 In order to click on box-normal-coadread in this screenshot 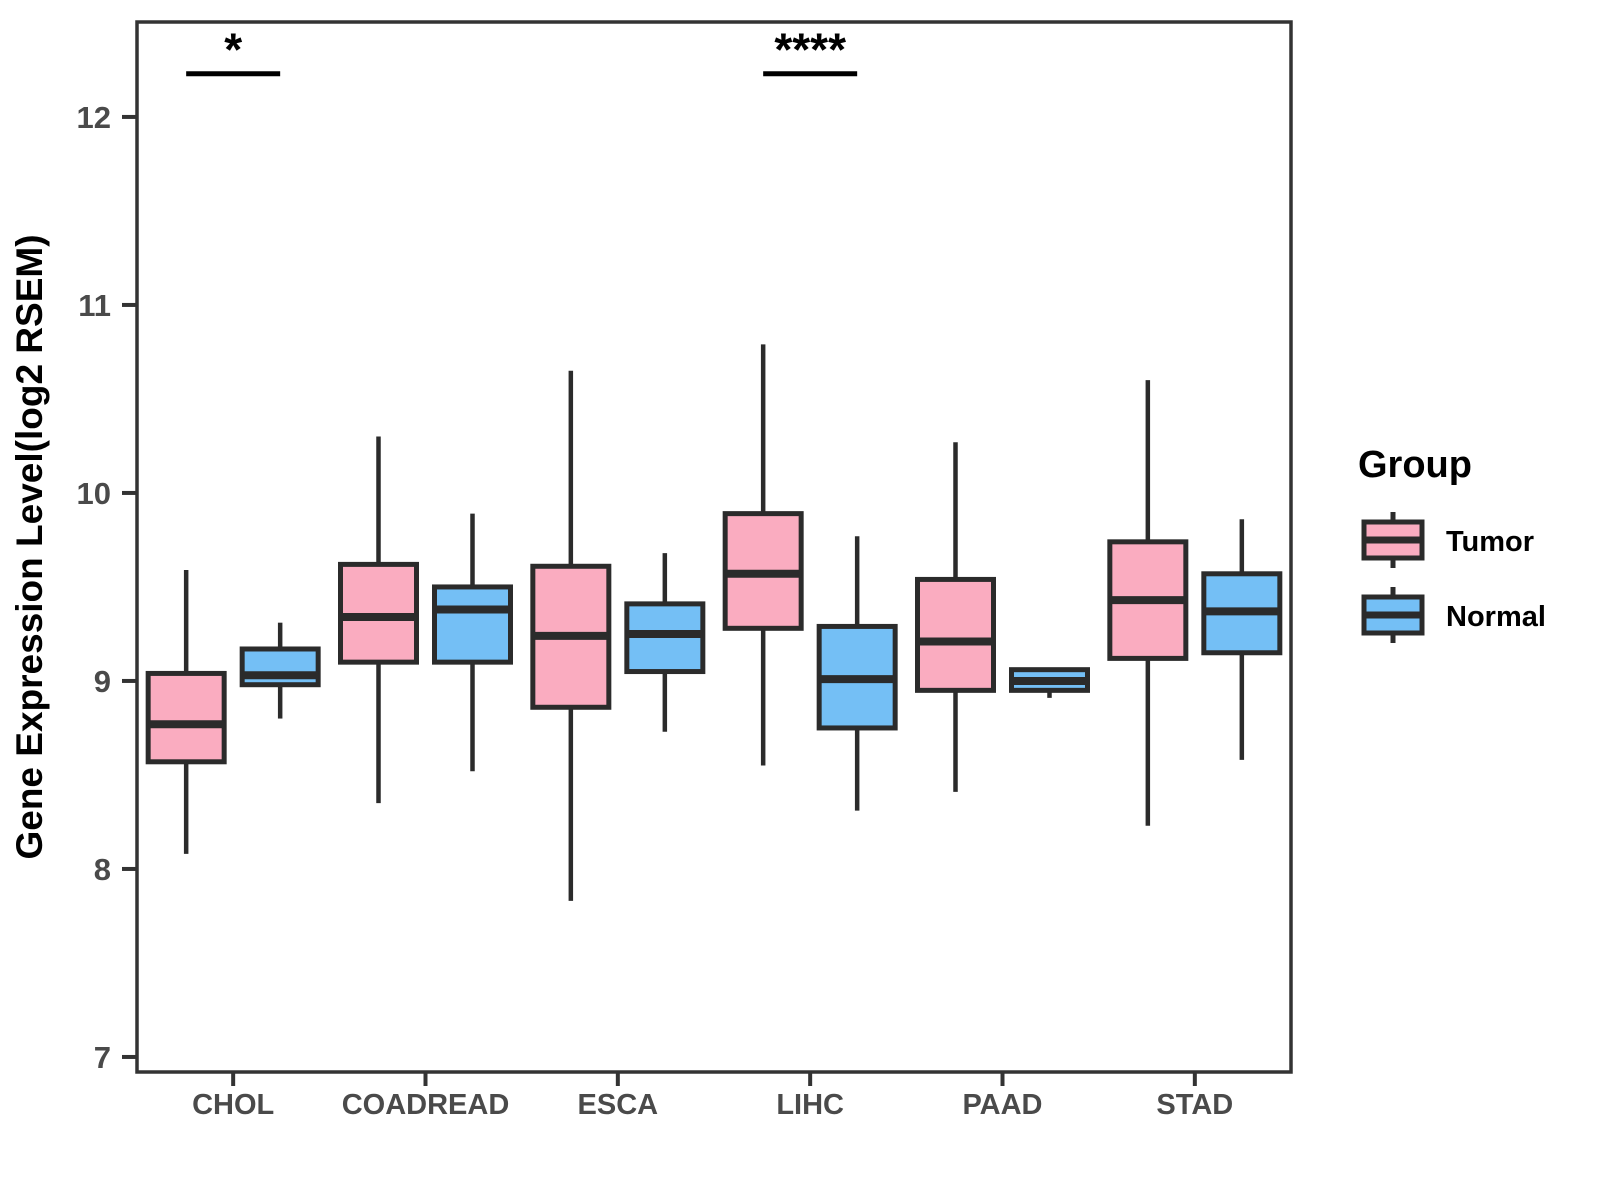, I will do `click(472, 624)`.